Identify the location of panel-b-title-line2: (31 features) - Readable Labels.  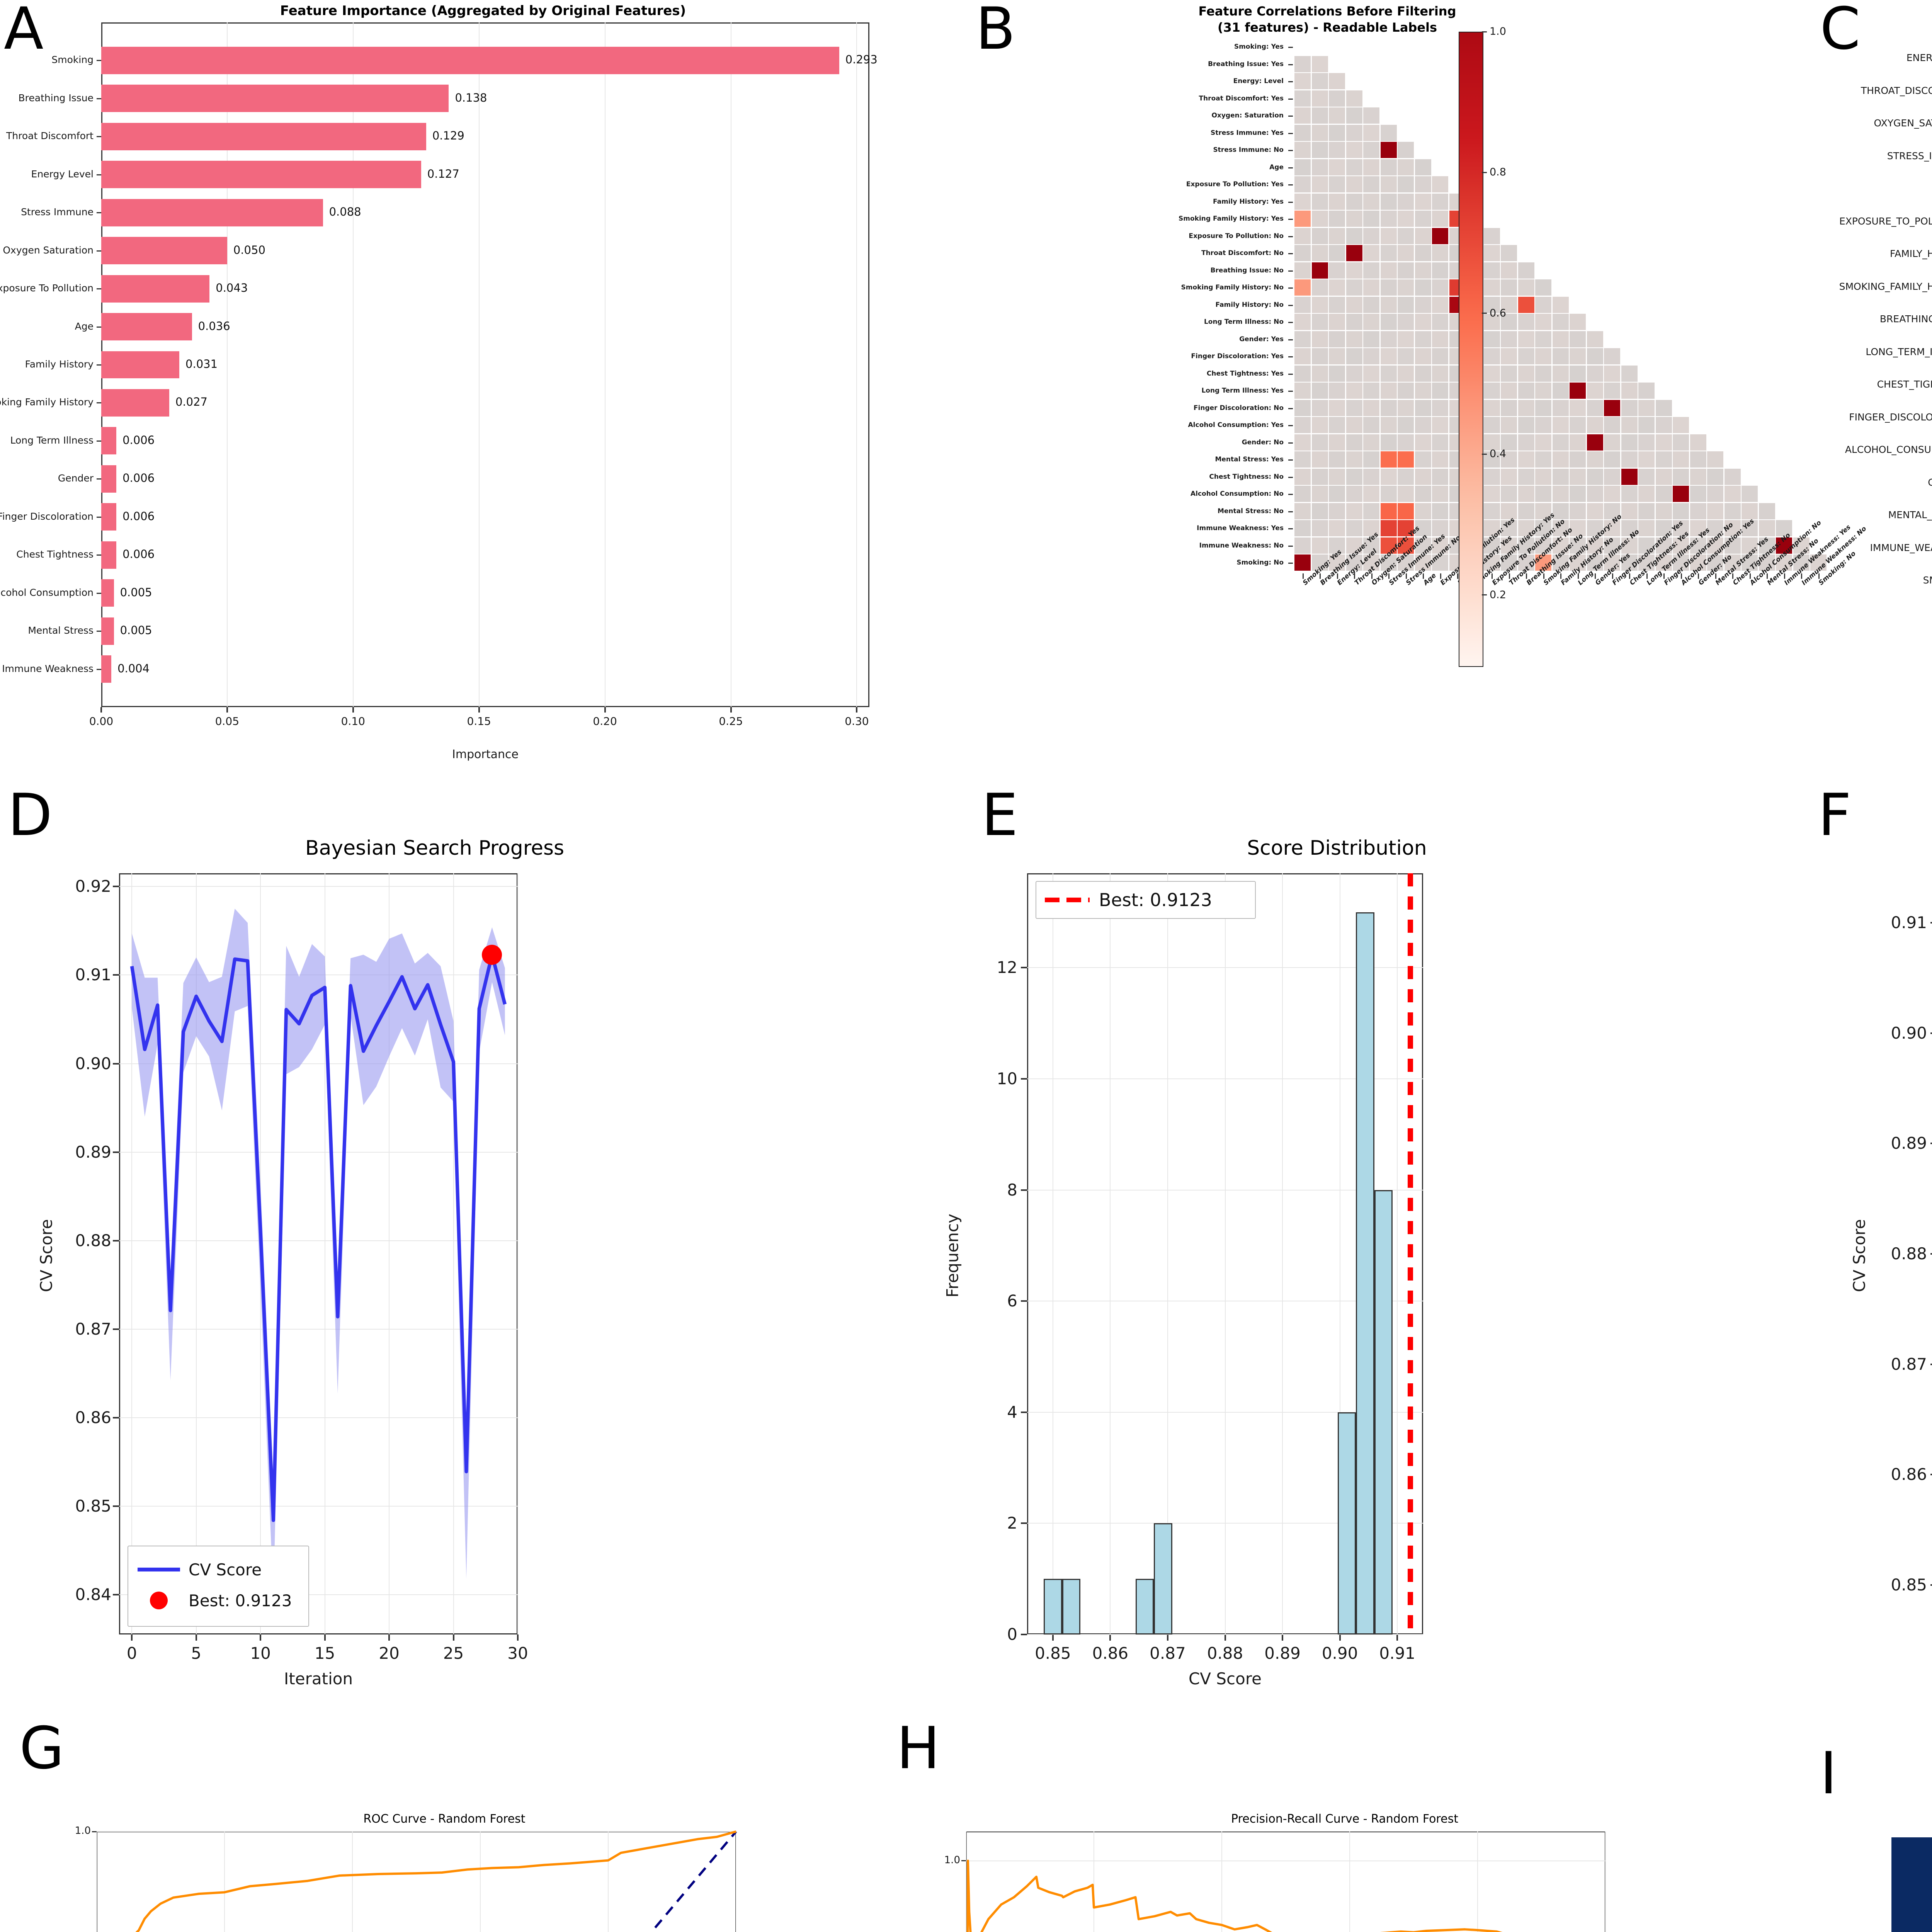
(1327, 27).